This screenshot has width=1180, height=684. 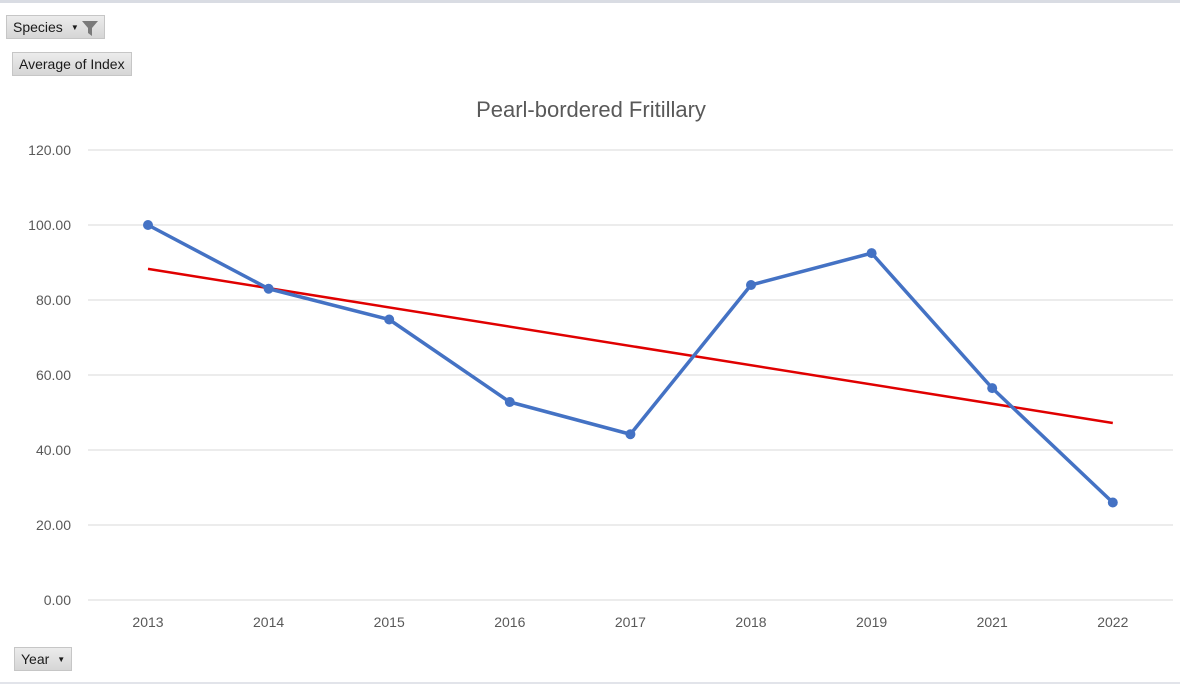 What do you see at coordinates (1112, 622) in the screenshot?
I see `x-tick-label: 2022` at bounding box center [1112, 622].